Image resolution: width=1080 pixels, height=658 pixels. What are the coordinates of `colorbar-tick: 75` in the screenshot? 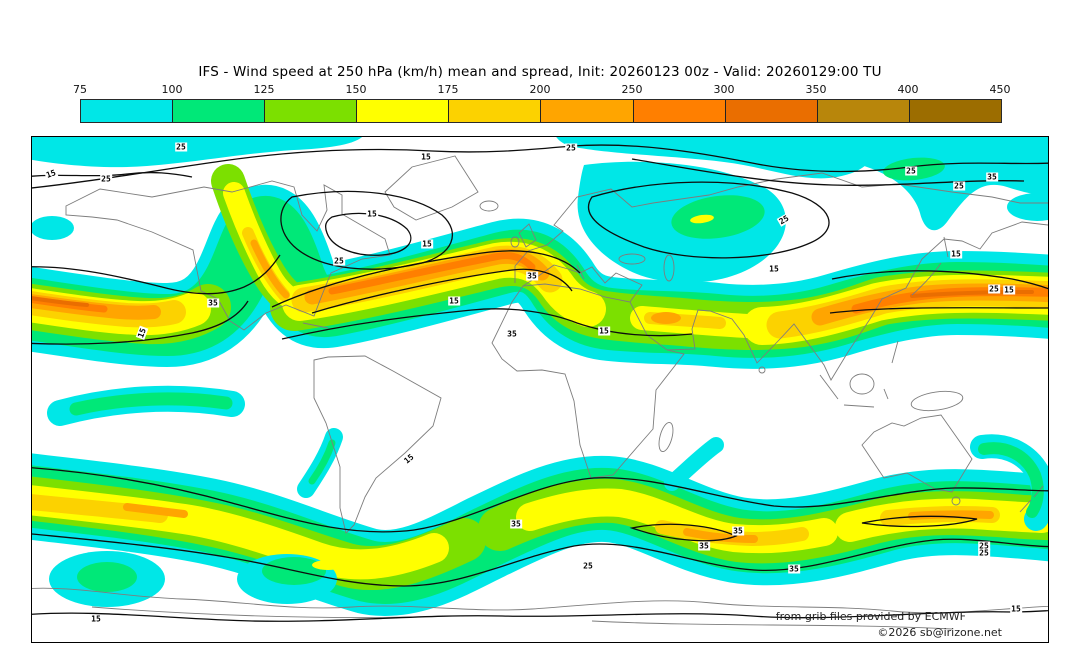 It's located at (80, 89).